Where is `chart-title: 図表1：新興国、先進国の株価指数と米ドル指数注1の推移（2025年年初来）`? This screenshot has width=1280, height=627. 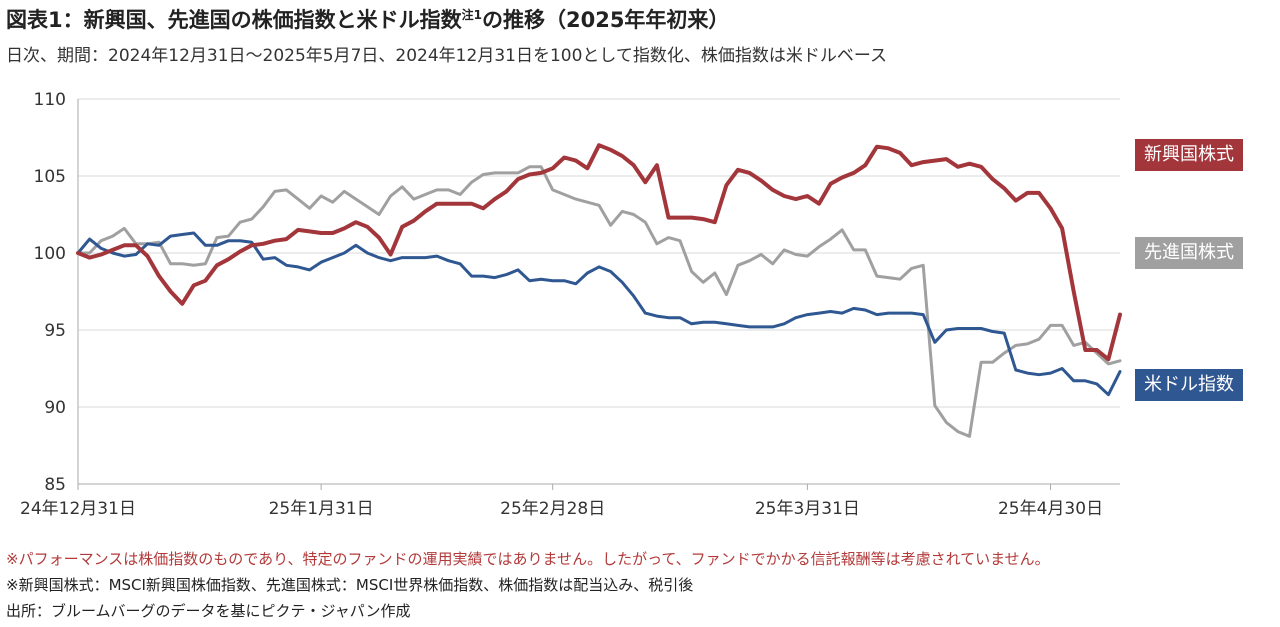 chart-title: 図表1：新興国、先進国の株価指数と米ドル指数注1の推移（2025年年初来） is located at coordinates (368, 20).